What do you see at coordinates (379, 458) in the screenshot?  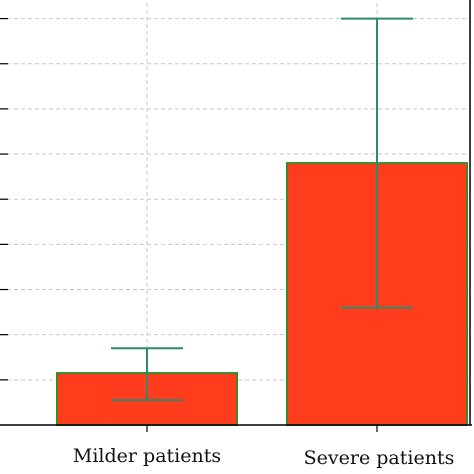 I see `x-tick-label-severe: Severe patients` at bounding box center [379, 458].